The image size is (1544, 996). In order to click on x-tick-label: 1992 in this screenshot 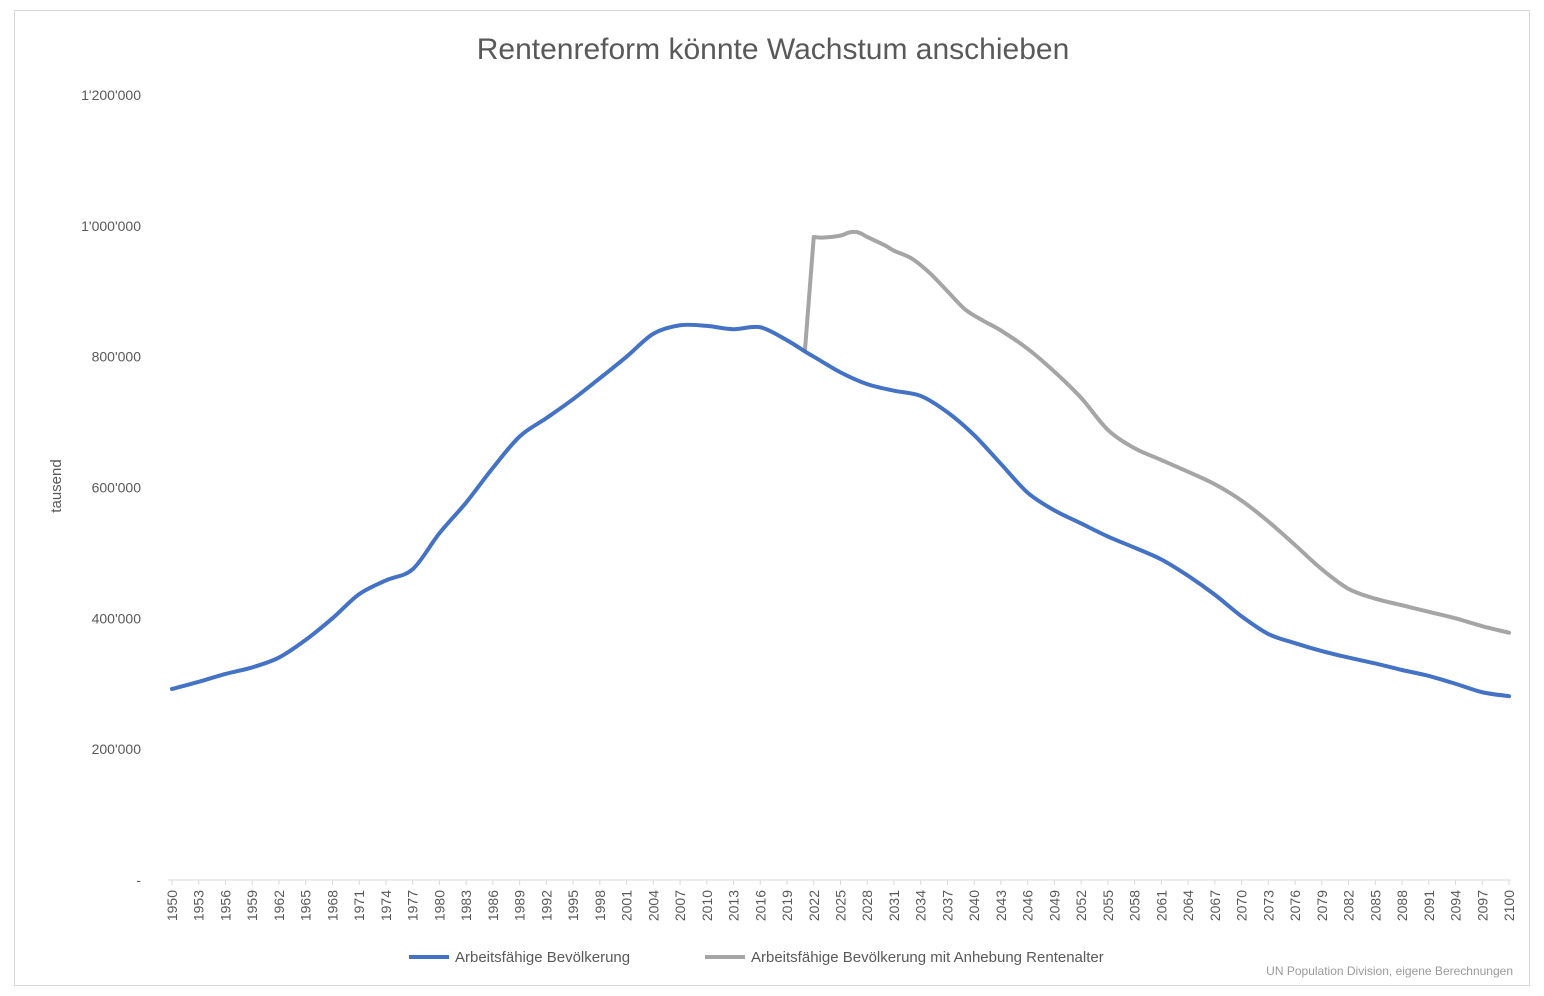, I will do `click(546, 905)`.